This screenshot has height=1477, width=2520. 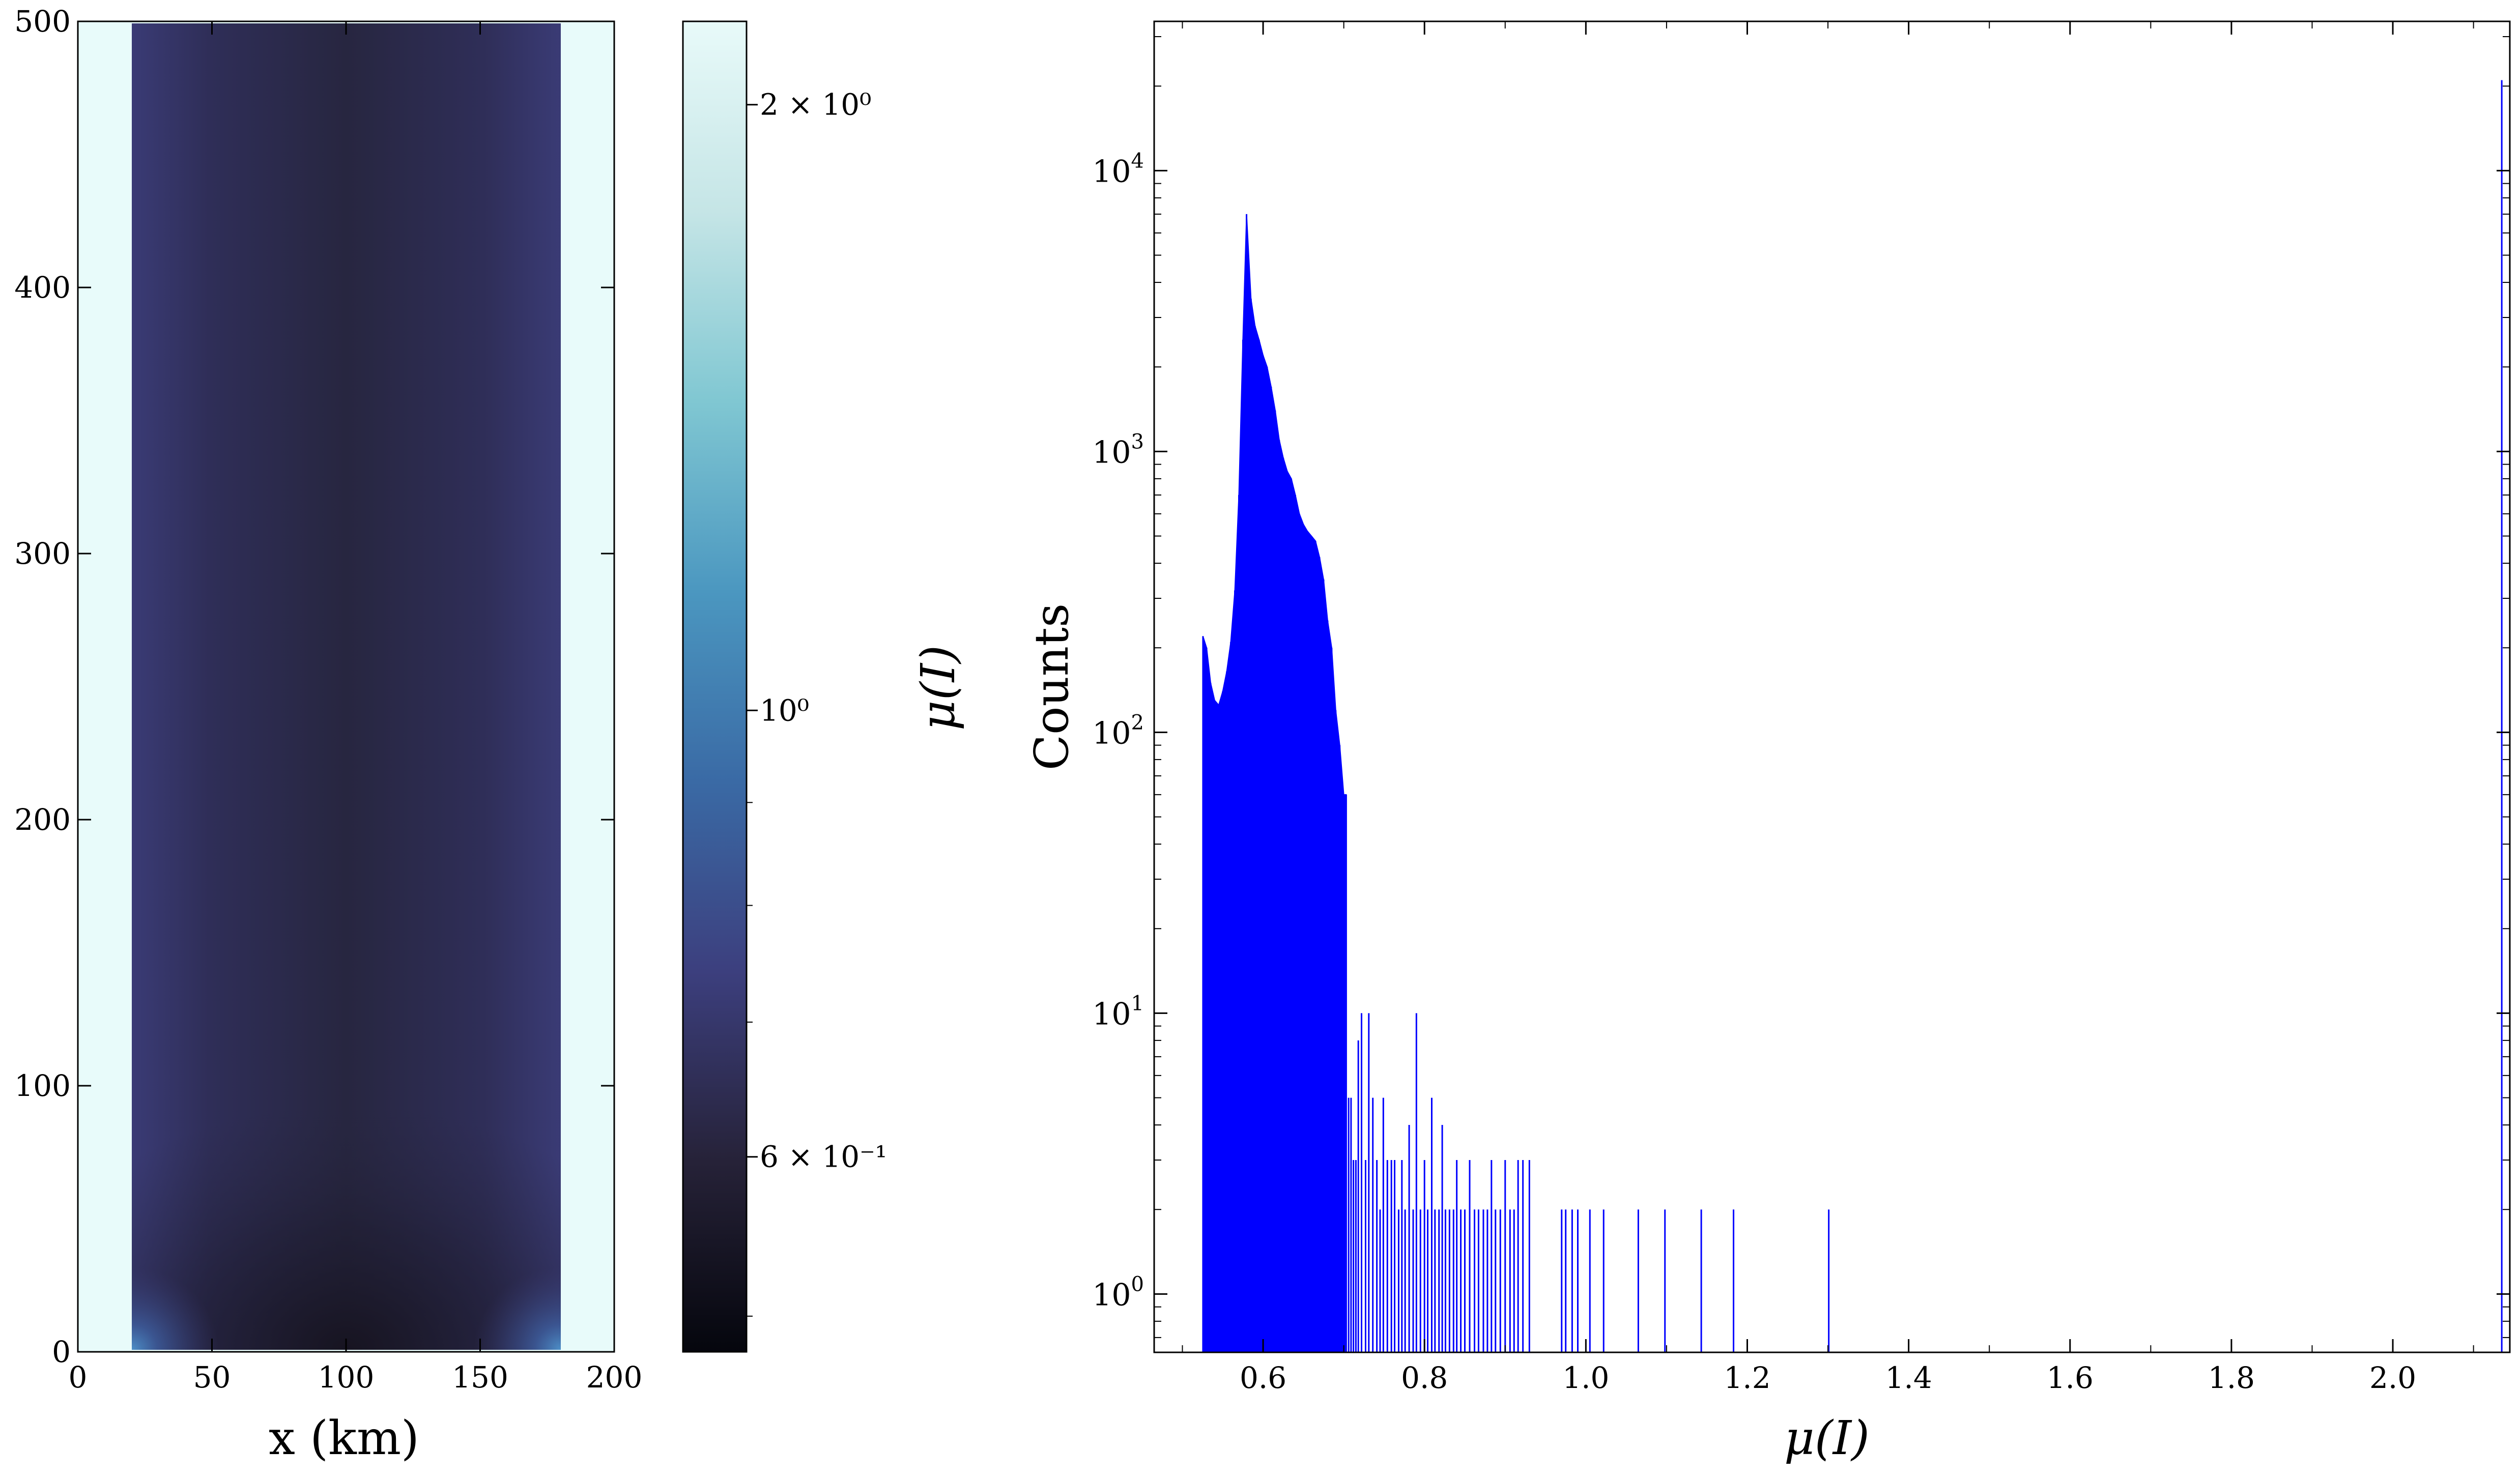 What do you see at coordinates (344, 1438) in the screenshot?
I see `heatmap-xlabel: x (km)` at bounding box center [344, 1438].